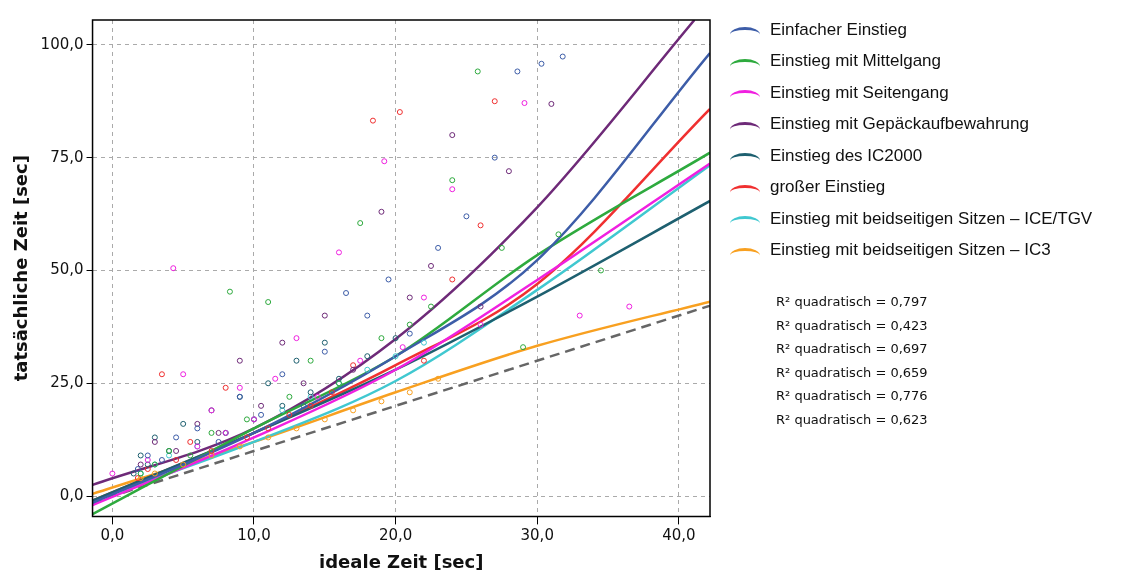 The image size is (1125, 579). What do you see at coordinates (537, 535) in the screenshot?
I see `x-tick-label: 30,0` at bounding box center [537, 535].